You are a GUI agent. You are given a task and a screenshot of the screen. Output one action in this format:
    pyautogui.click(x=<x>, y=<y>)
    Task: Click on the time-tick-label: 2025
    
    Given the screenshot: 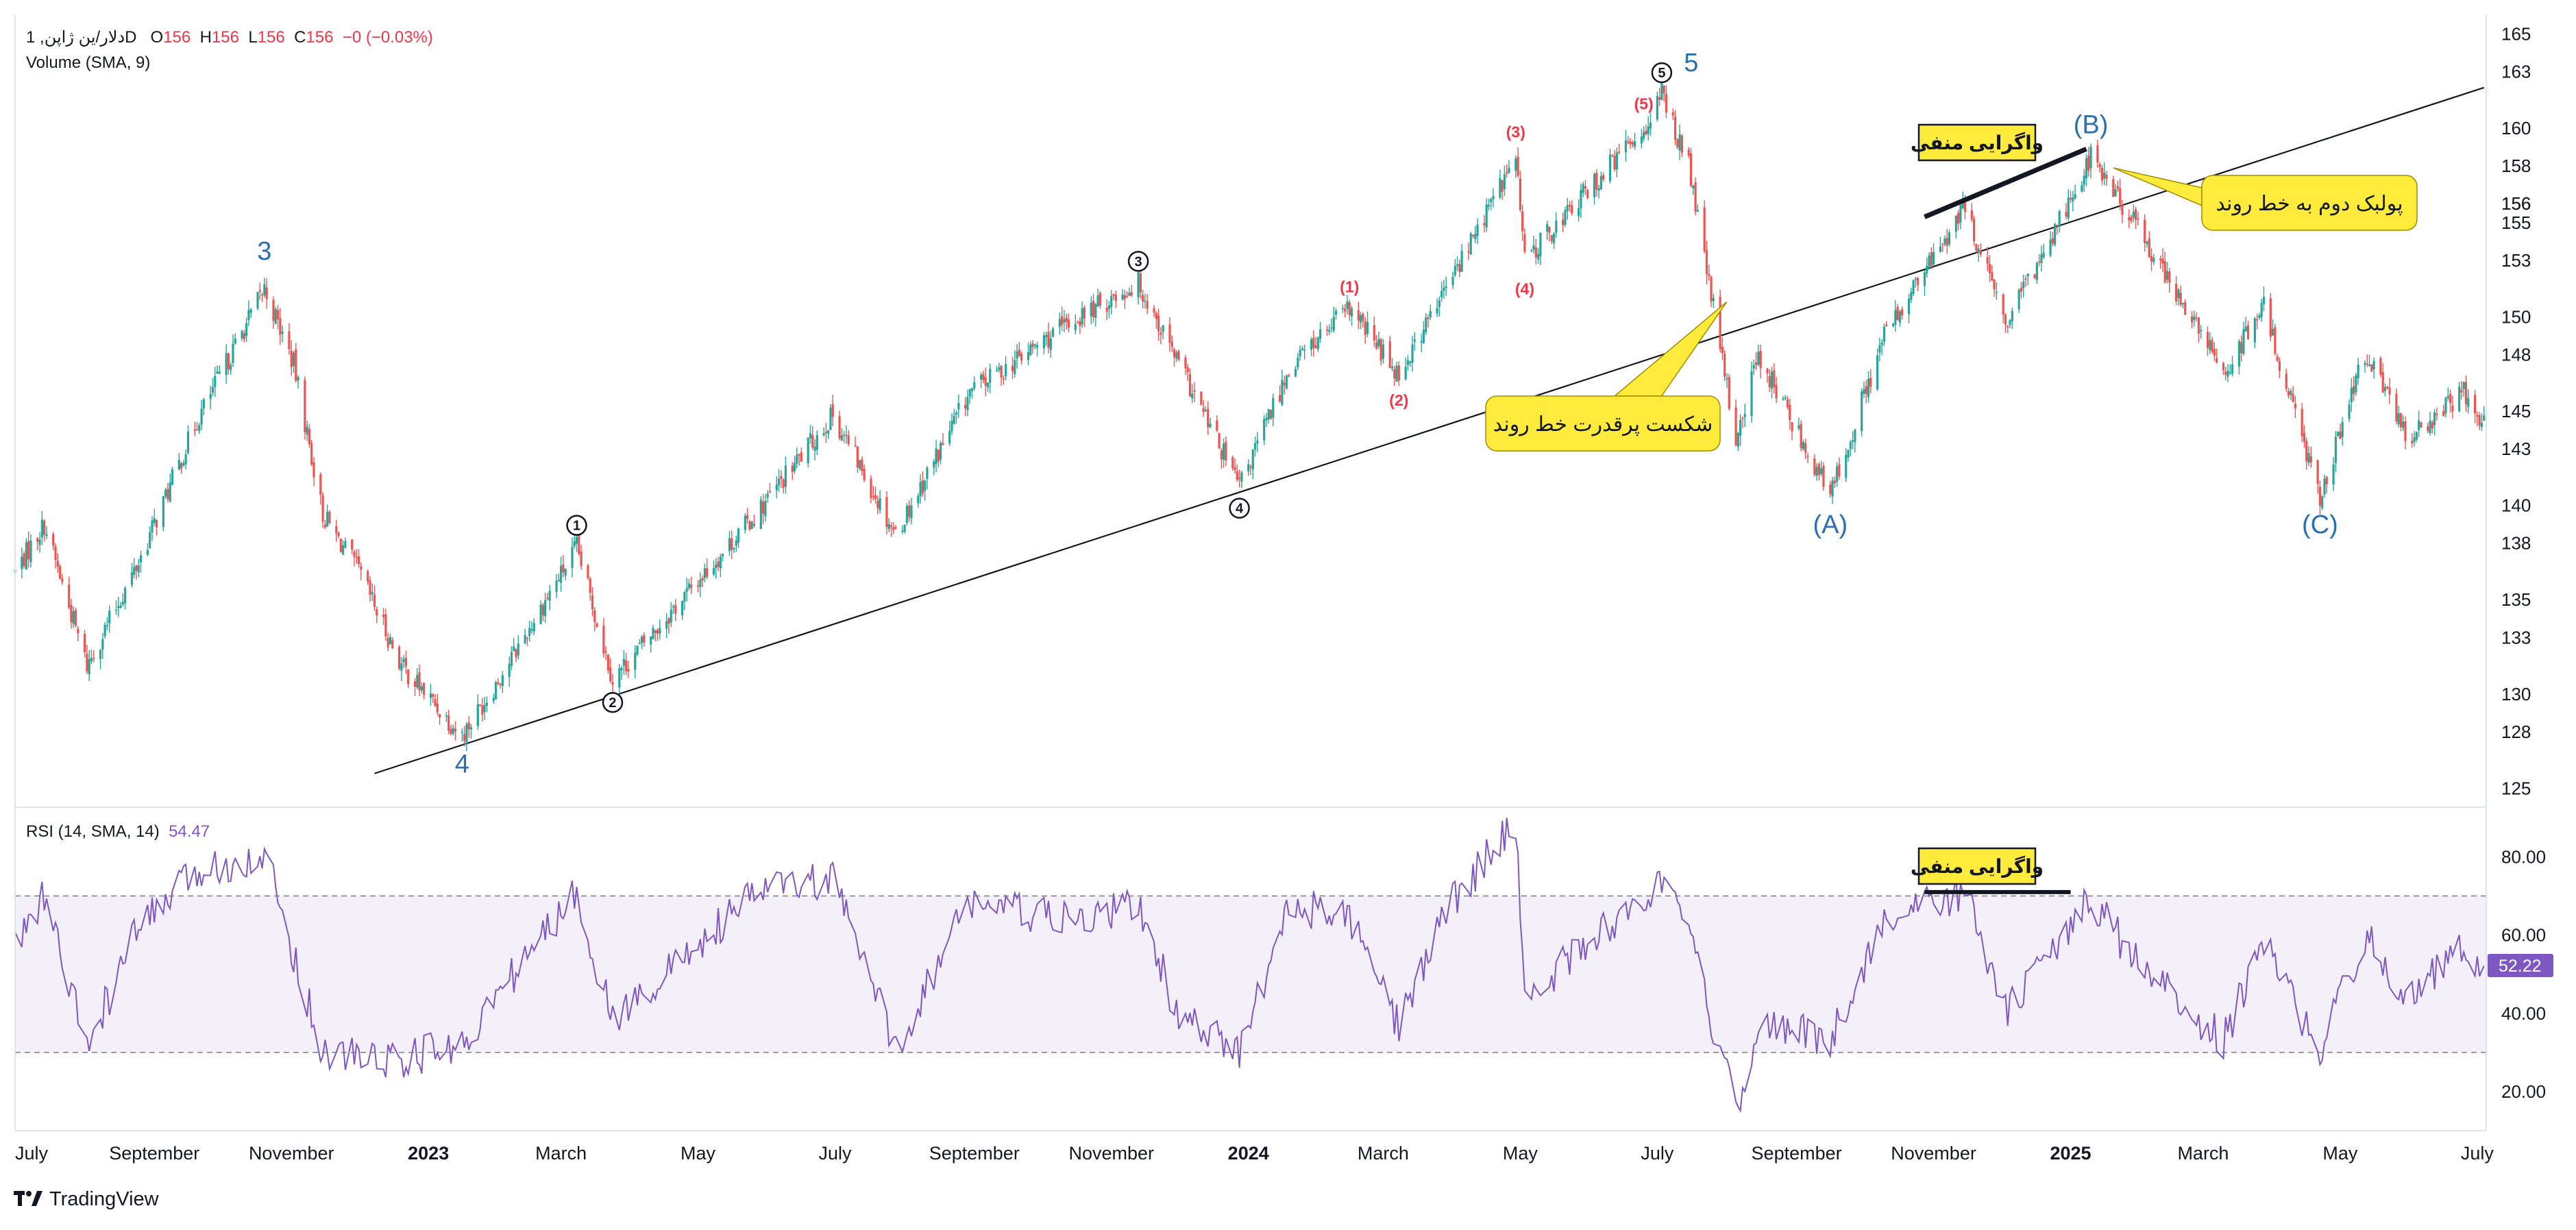 What is the action you would take?
    pyautogui.click(x=2071, y=1153)
    